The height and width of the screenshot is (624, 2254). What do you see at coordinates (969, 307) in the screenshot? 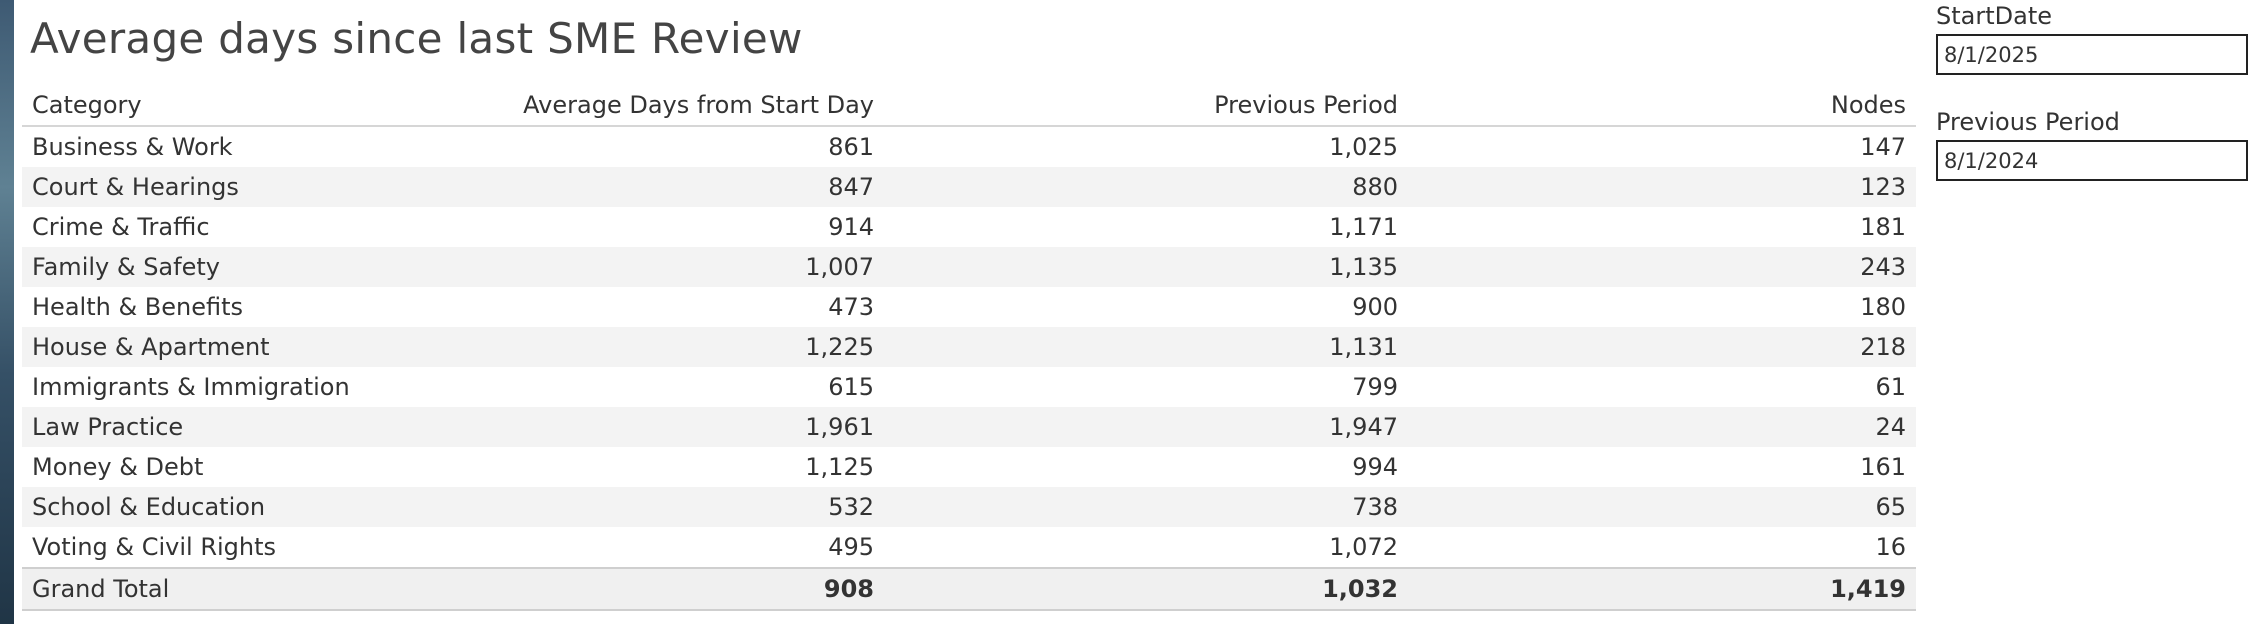
I see `table-row: Health & Benefits 473 900 180` at bounding box center [969, 307].